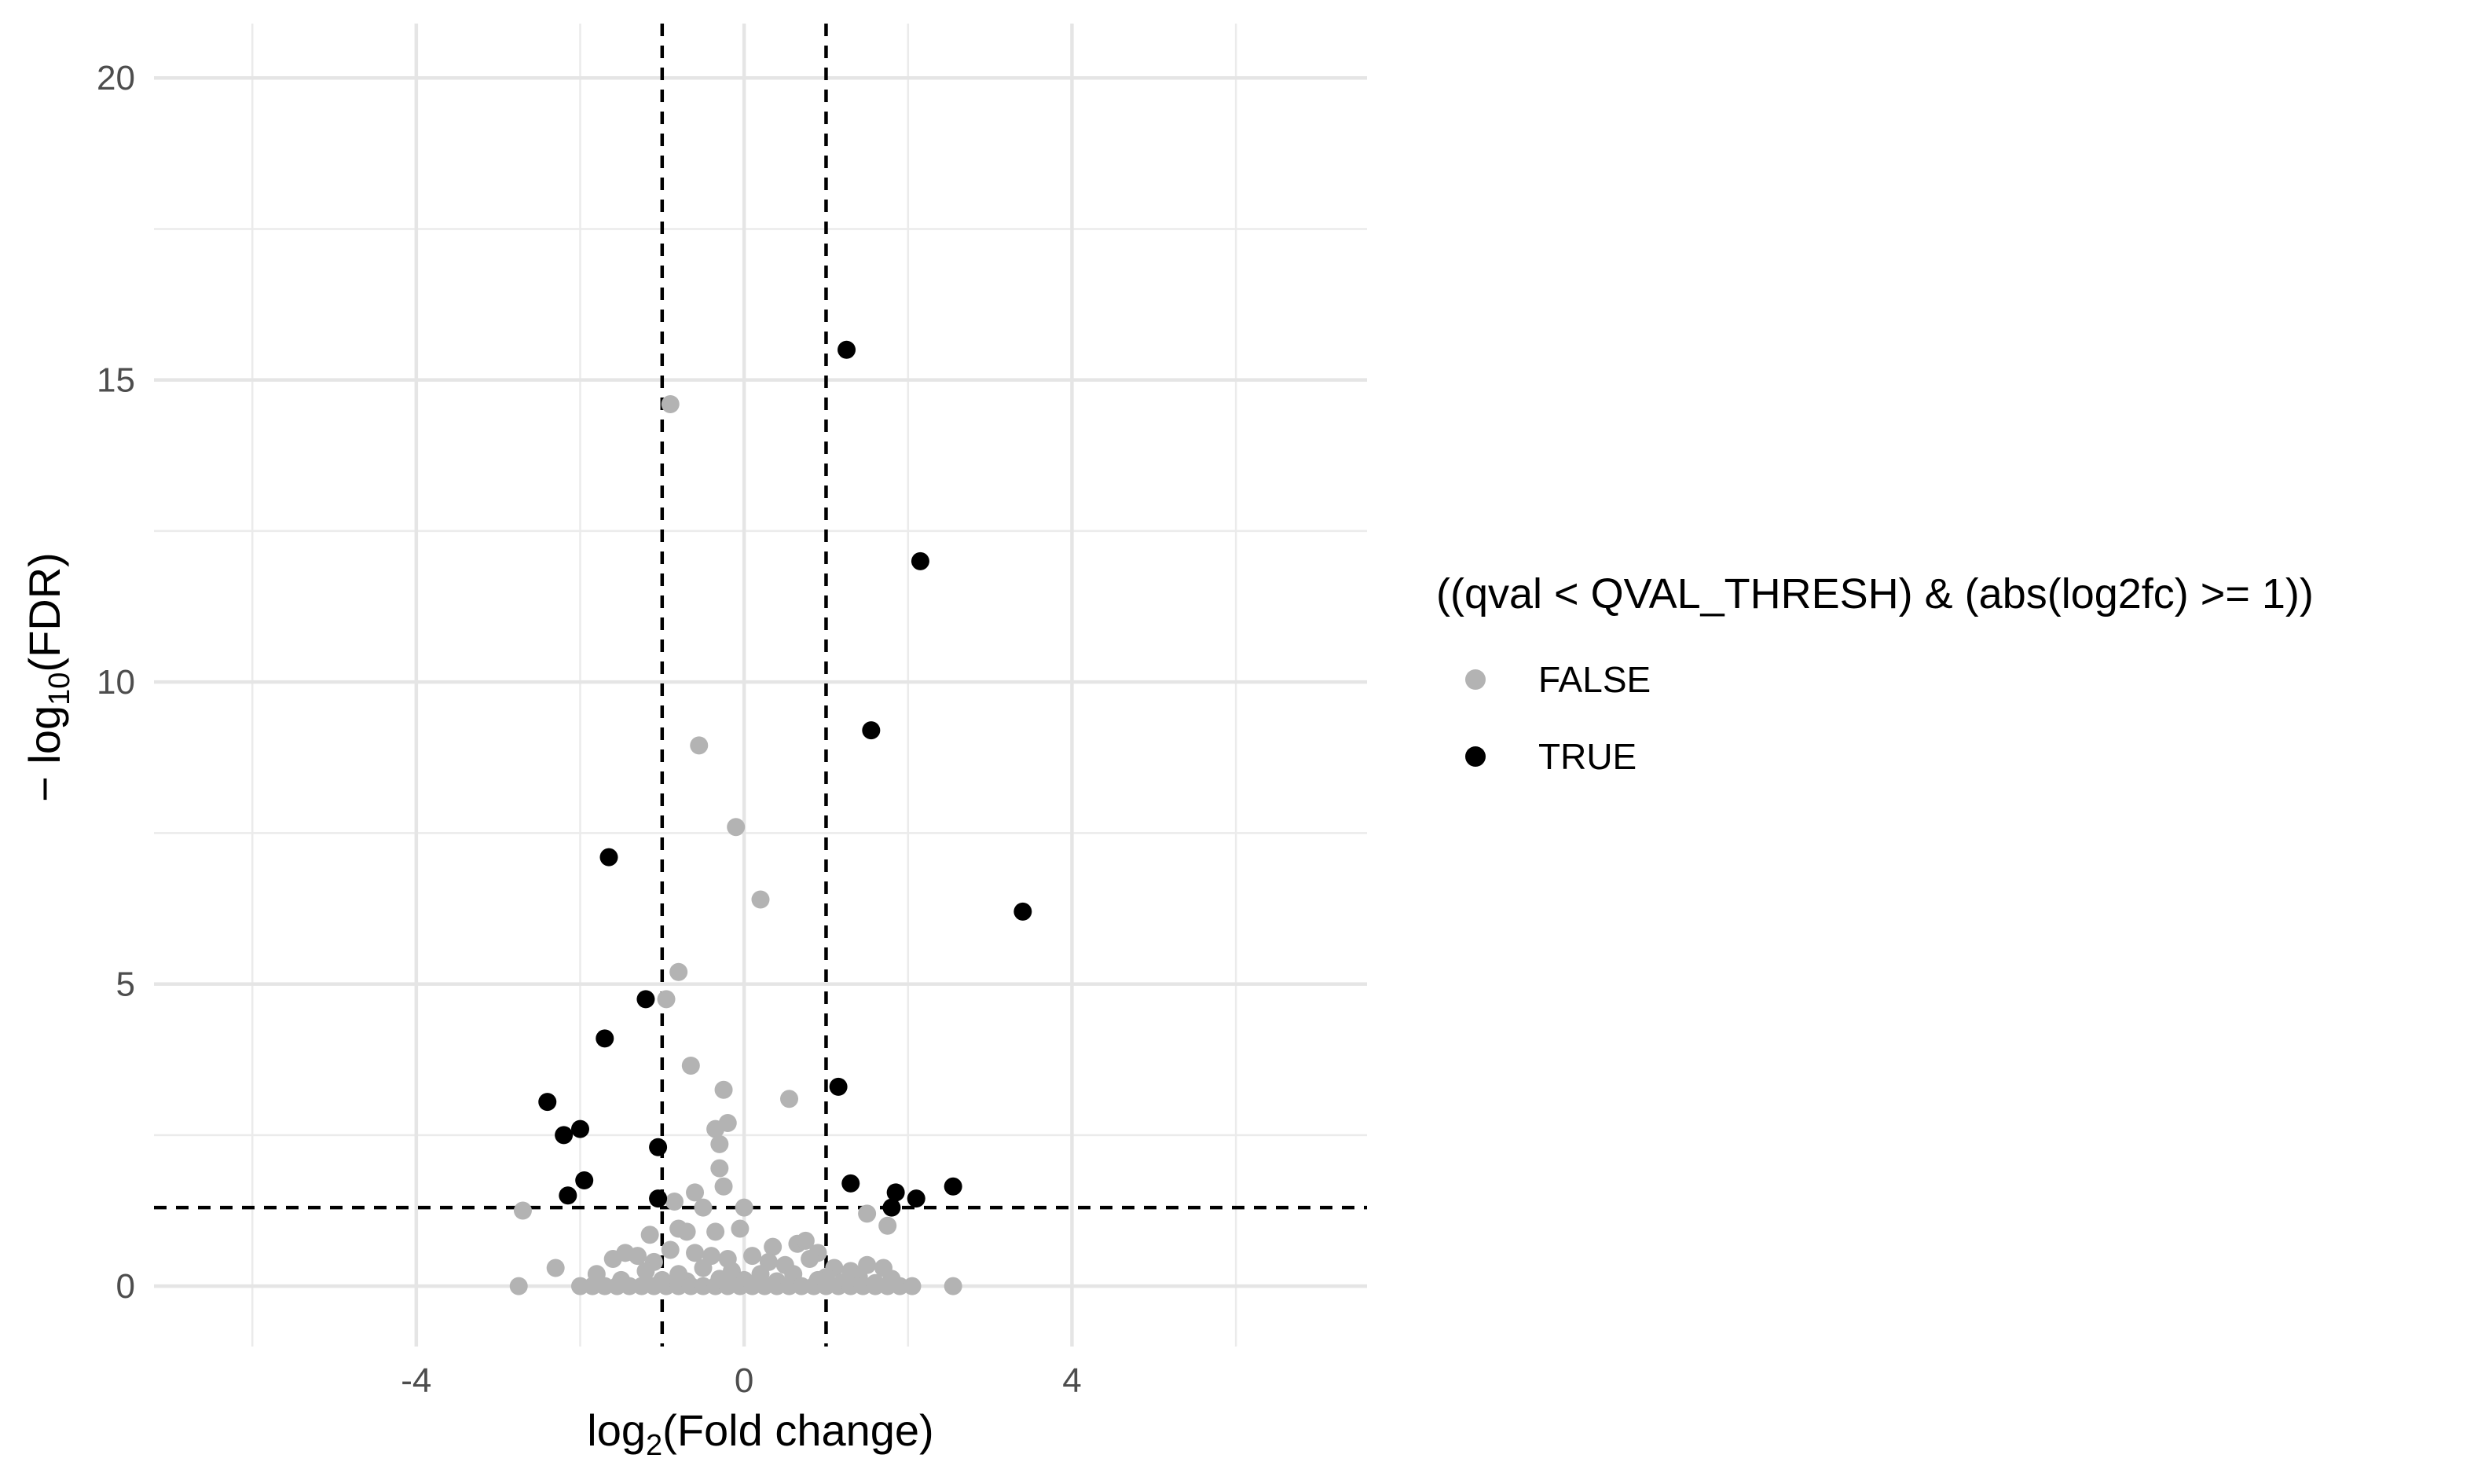  What do you see at coordinates (1475, 679) in the screenshot?
I see `legend-key-false` at bounding box center [1475, 679].